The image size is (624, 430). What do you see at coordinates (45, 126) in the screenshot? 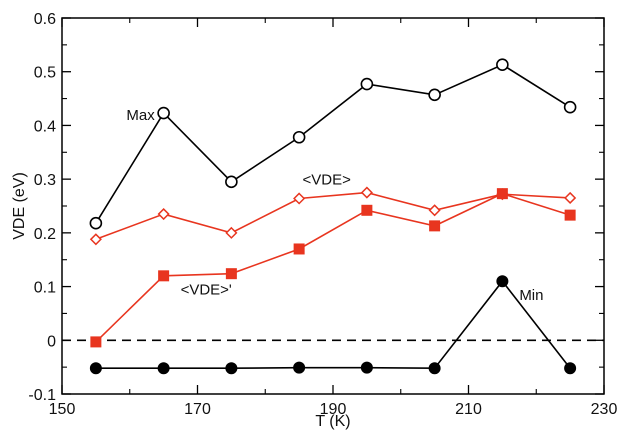
I see `y-tick-label: 0.4` at bounding box center [45, 126].